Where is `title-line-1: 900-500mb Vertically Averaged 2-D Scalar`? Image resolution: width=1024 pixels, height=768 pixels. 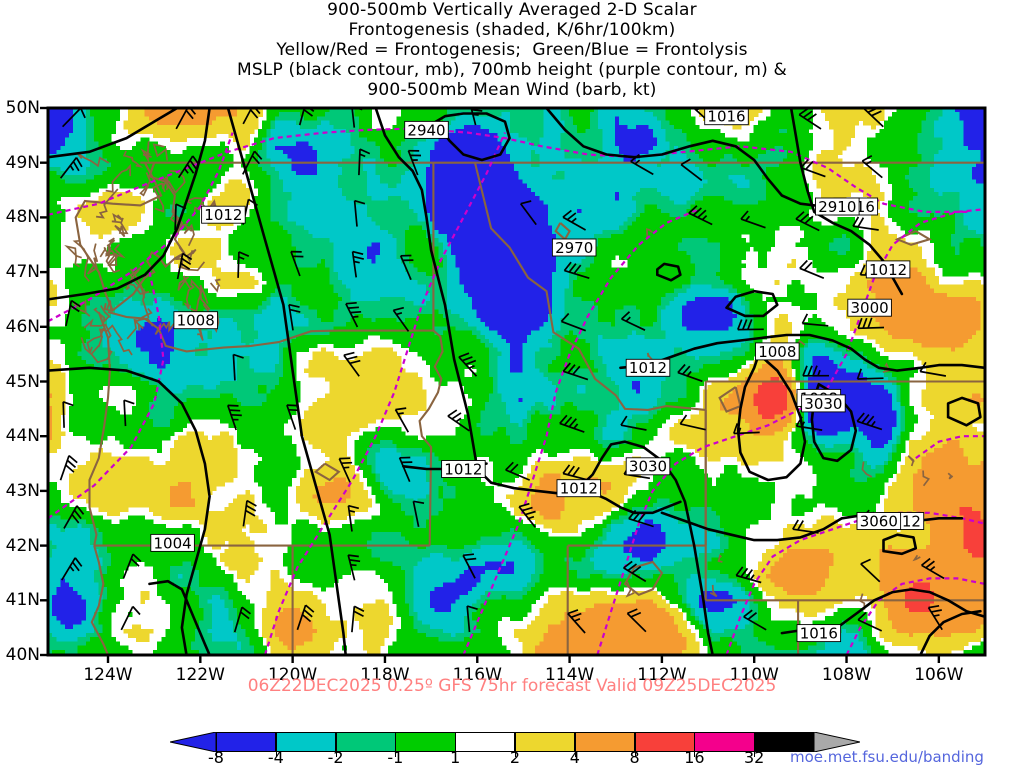 title-line-1: 900-500mb Vertically Averaged 2-D Scalar is located at coordinates (512, 10).